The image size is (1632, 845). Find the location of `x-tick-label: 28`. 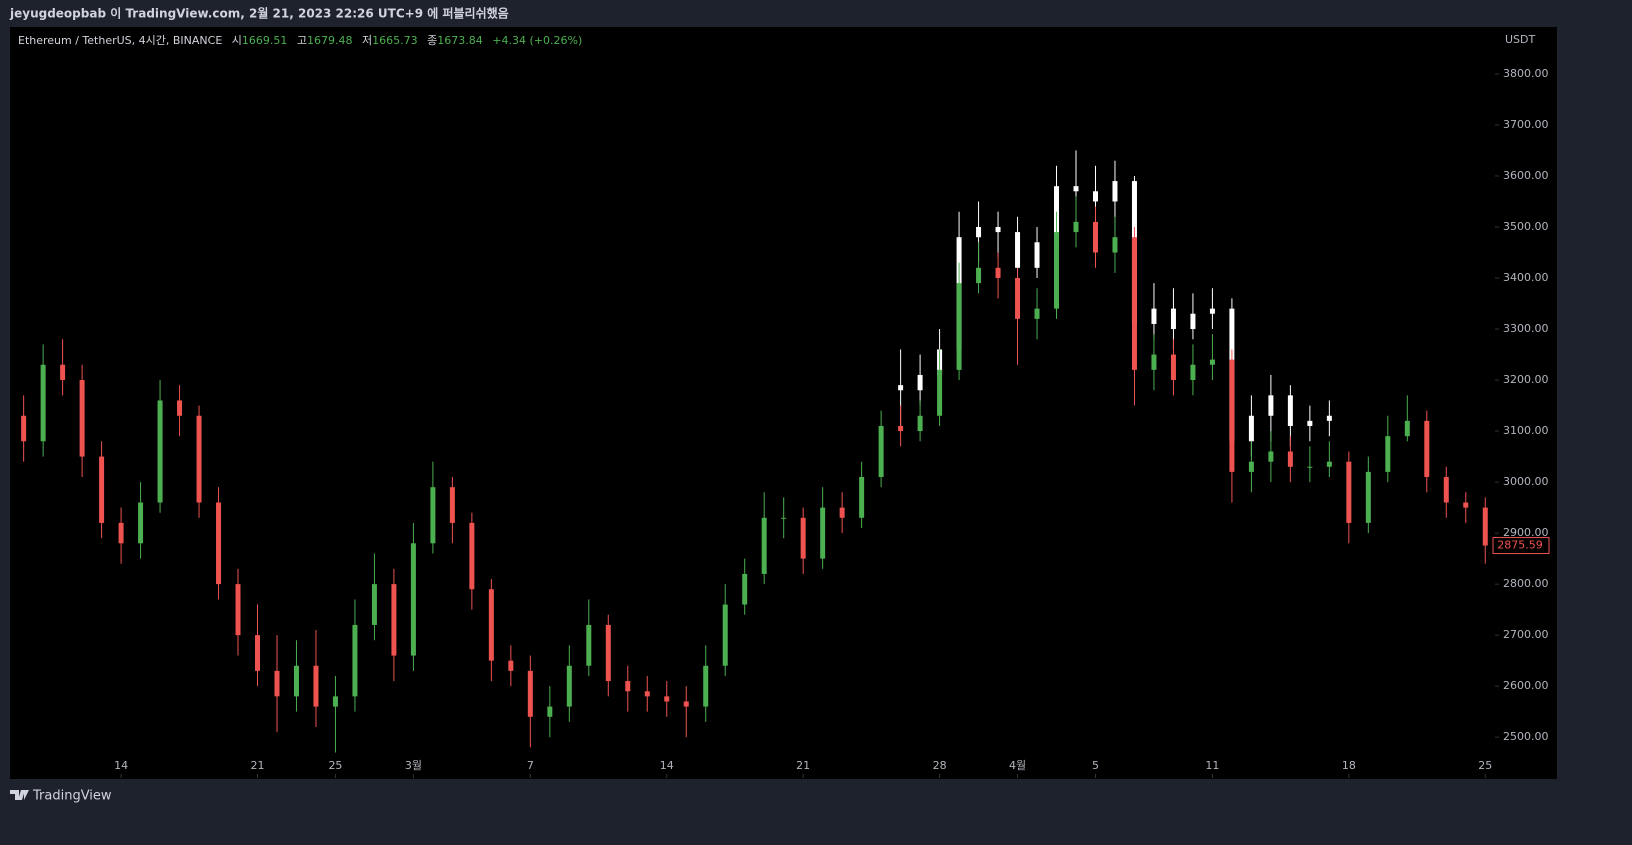

x-tick-label: 28 is located at coordinates (940, 765).